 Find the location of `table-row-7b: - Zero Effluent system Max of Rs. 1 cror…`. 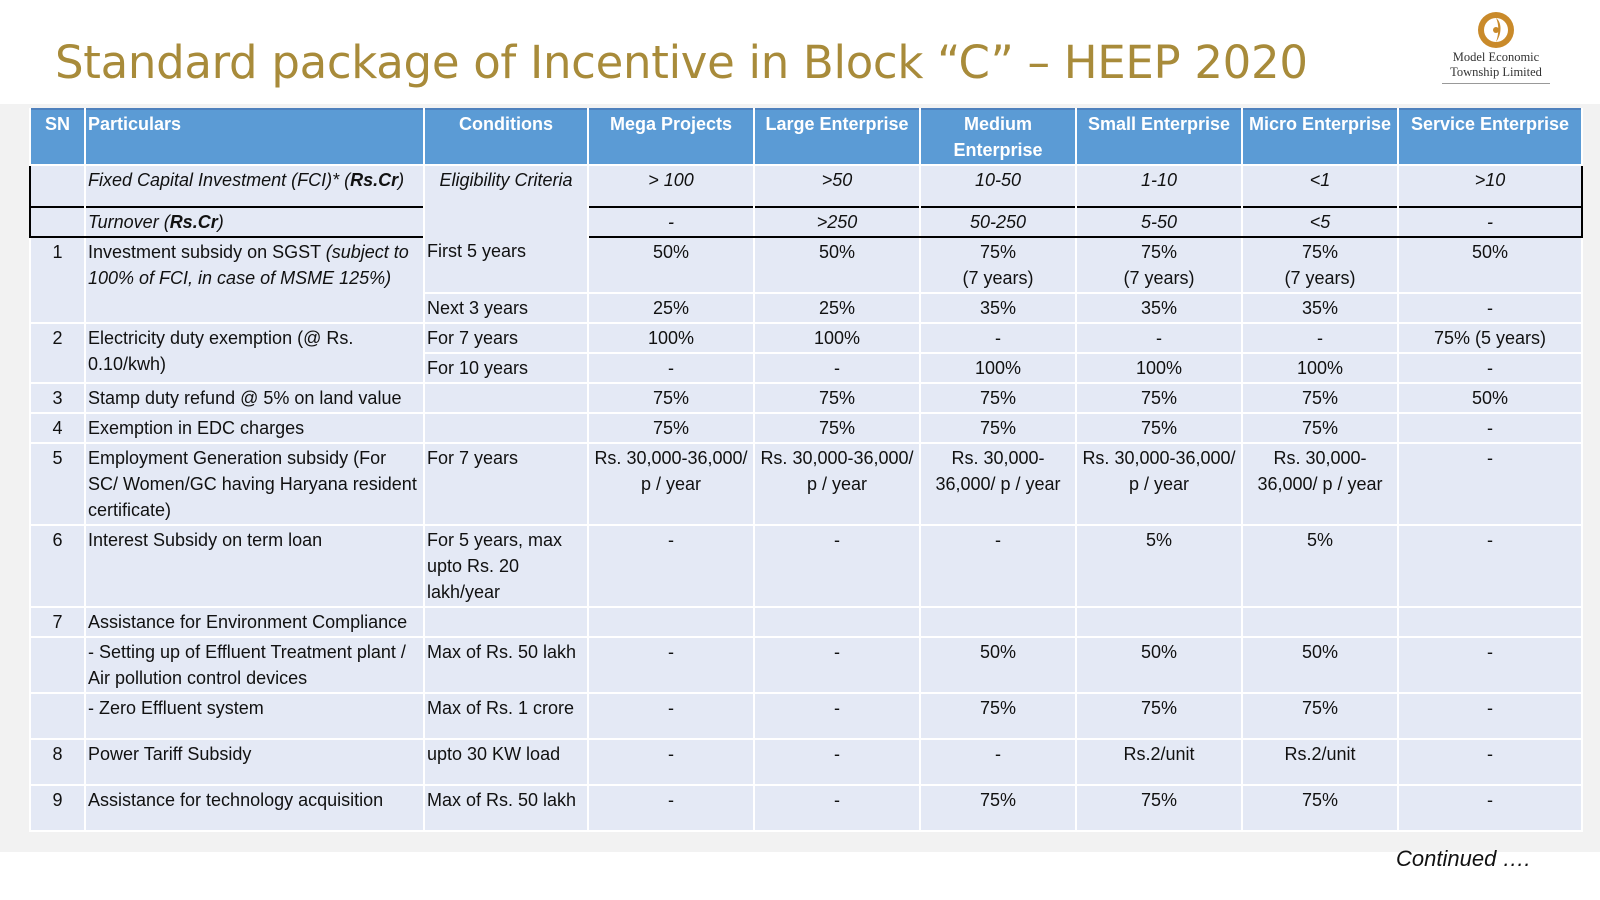

table-row-7b: - Zero Effluent system Max of Rs. 1 cror… is located at coordinates (806, 716).